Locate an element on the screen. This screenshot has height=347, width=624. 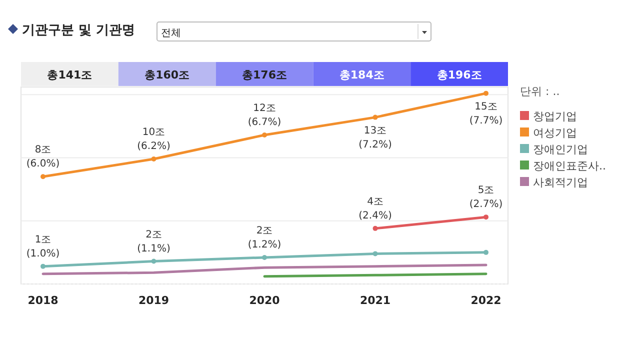
data-label: 2조 (1.2%) is located at coordinates (265, 237).